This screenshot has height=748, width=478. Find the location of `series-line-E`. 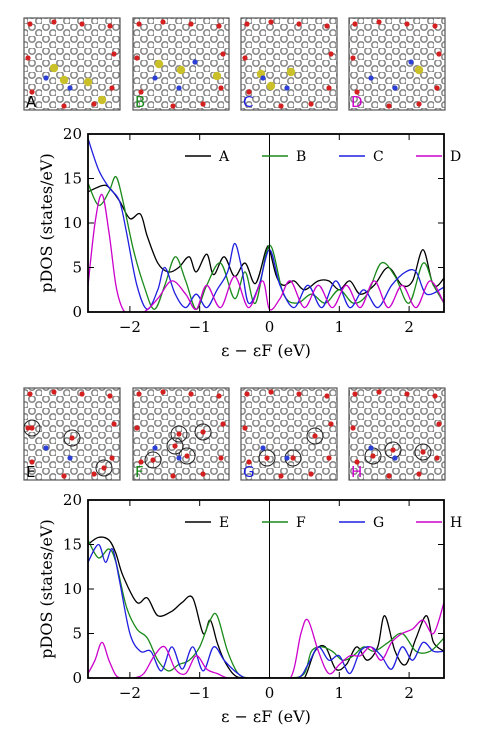

series-line-E is located at coordinates (266, 607).